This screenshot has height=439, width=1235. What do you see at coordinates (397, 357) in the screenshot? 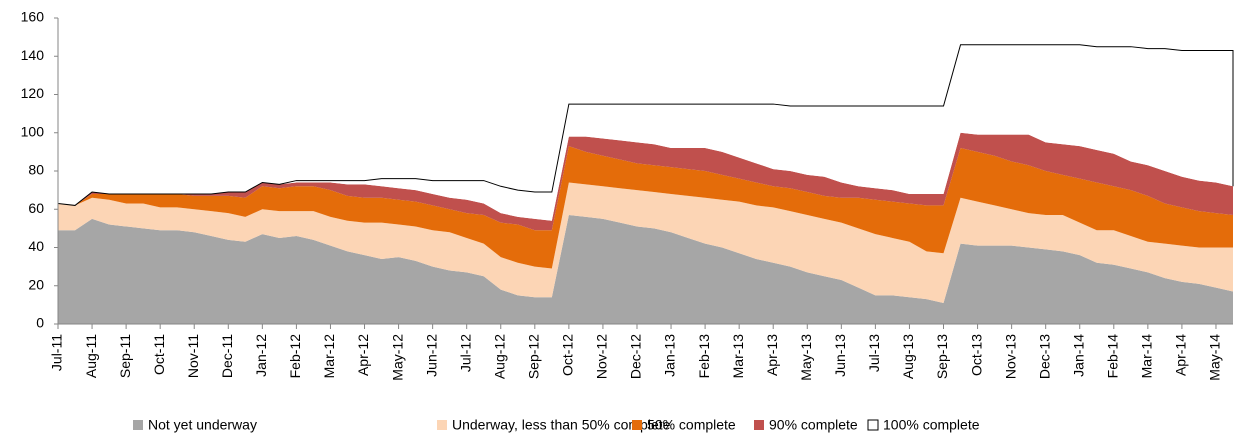
I see `x-tick-label: May-12` at bounding box center [397, 357].